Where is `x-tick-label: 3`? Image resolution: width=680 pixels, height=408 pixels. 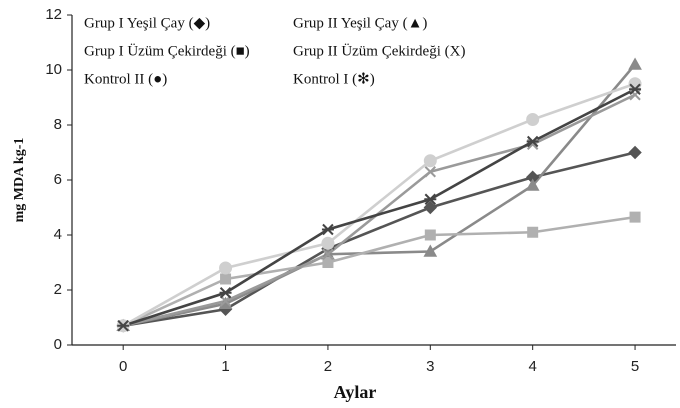 x-tick-label: 3 is located at coordinates (430, 366).